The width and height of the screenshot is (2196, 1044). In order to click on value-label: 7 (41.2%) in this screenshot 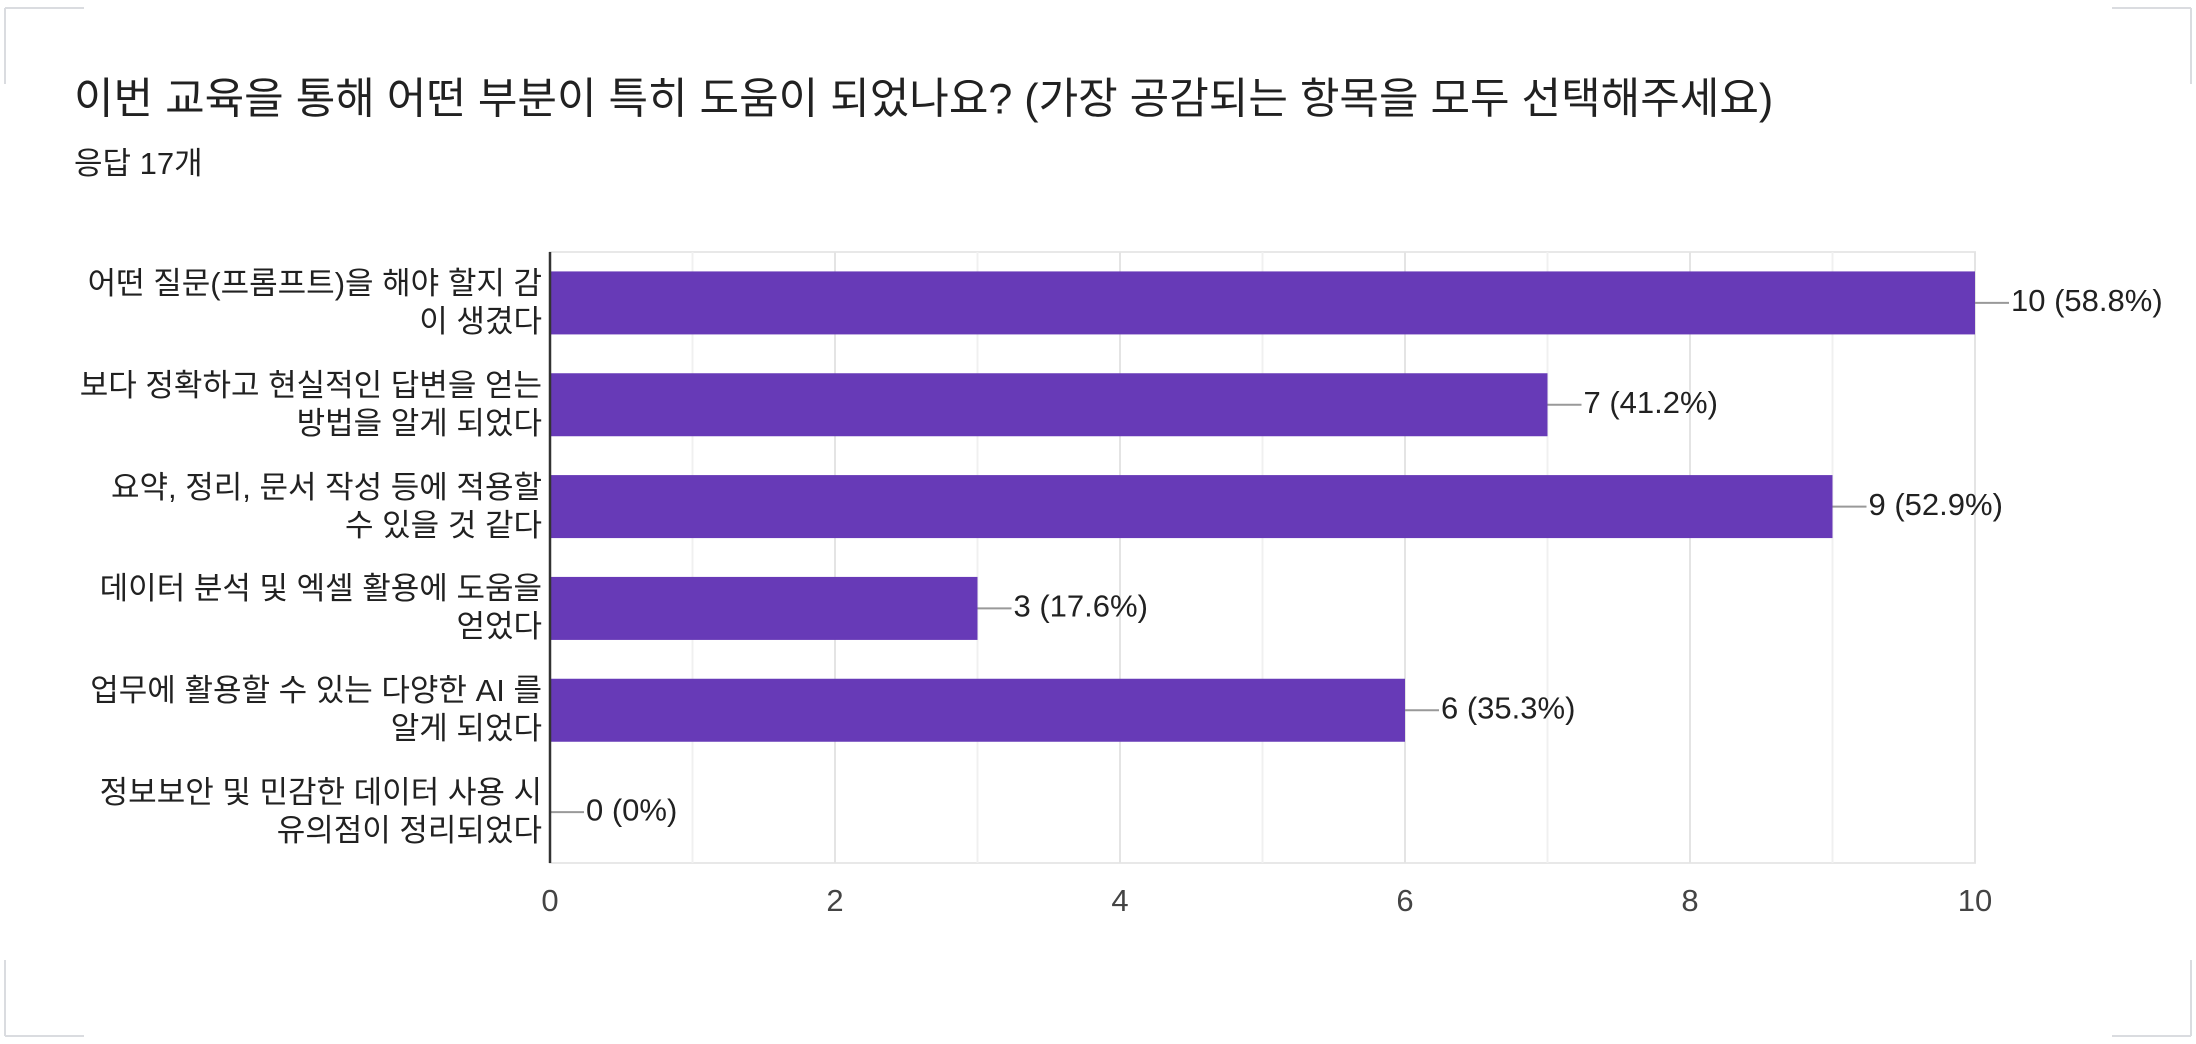, I will do `click(1651, 402)`.